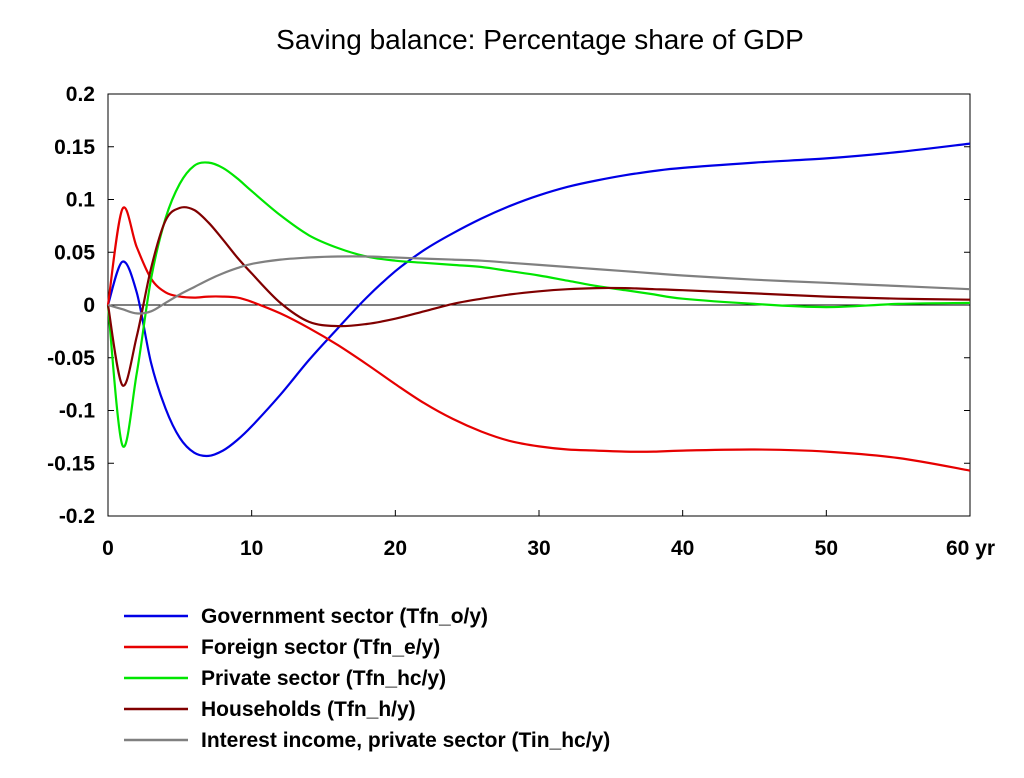 The height and width of the screenshot is (778, 1024). Describe the element at coordinates (80, 94) in the screenshot. I see `y-tick-label: 0.2` at that location.